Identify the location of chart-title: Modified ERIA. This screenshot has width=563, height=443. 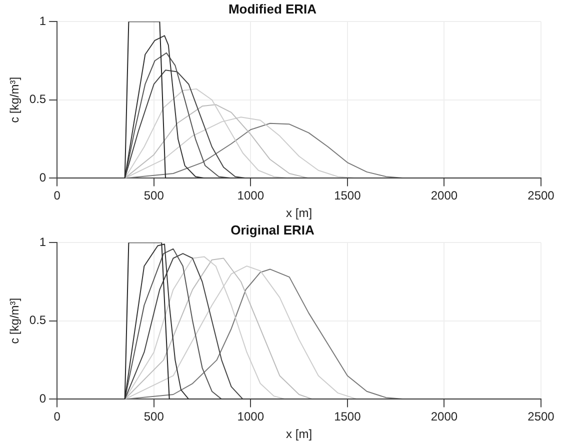
(273, 8).